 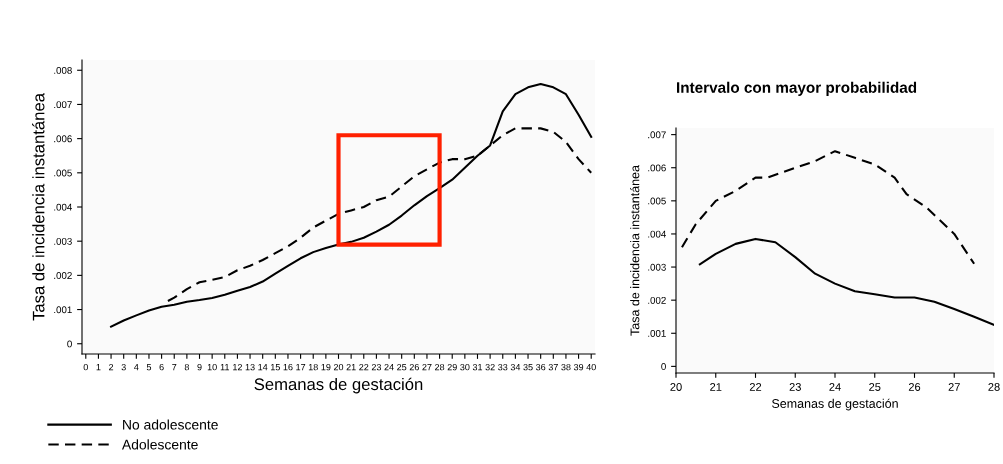 What do you see at coordinates (174, 367) in the screenshot?
I see `x-tick-label: 7` at bounding box center [174, 367].